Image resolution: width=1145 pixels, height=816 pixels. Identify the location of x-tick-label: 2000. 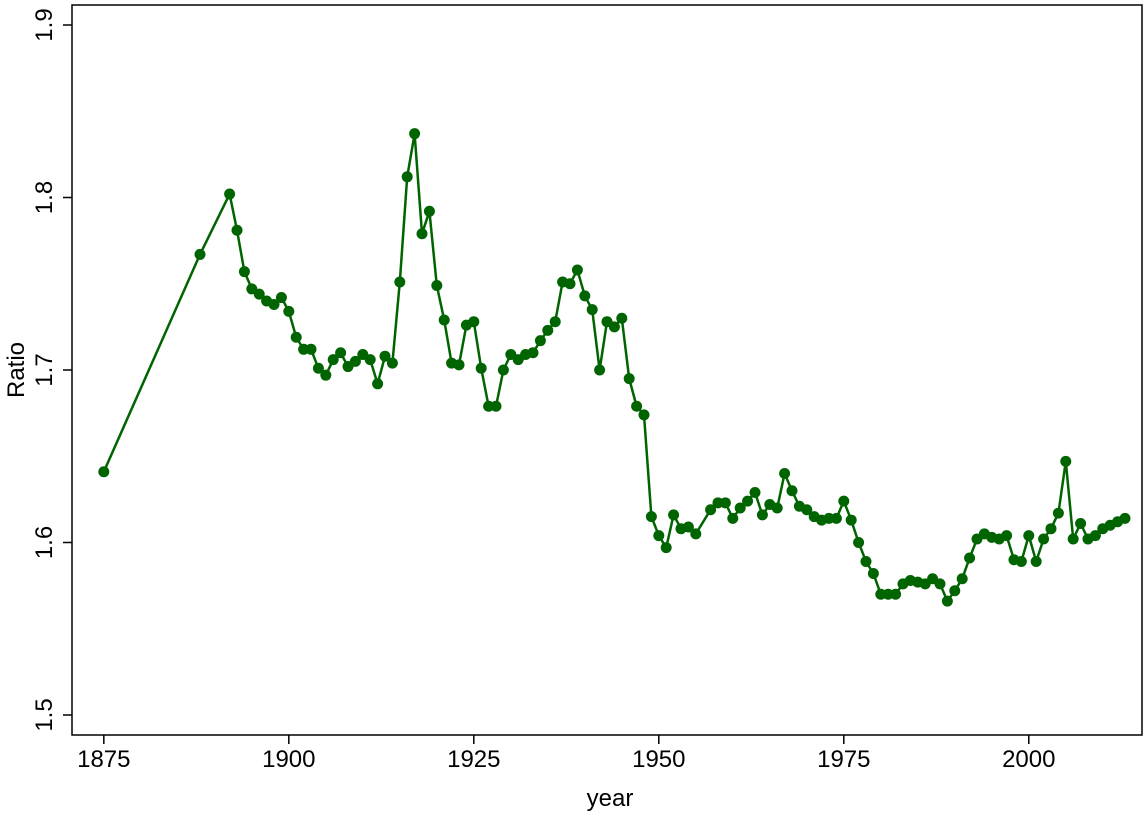
(1028, 759).